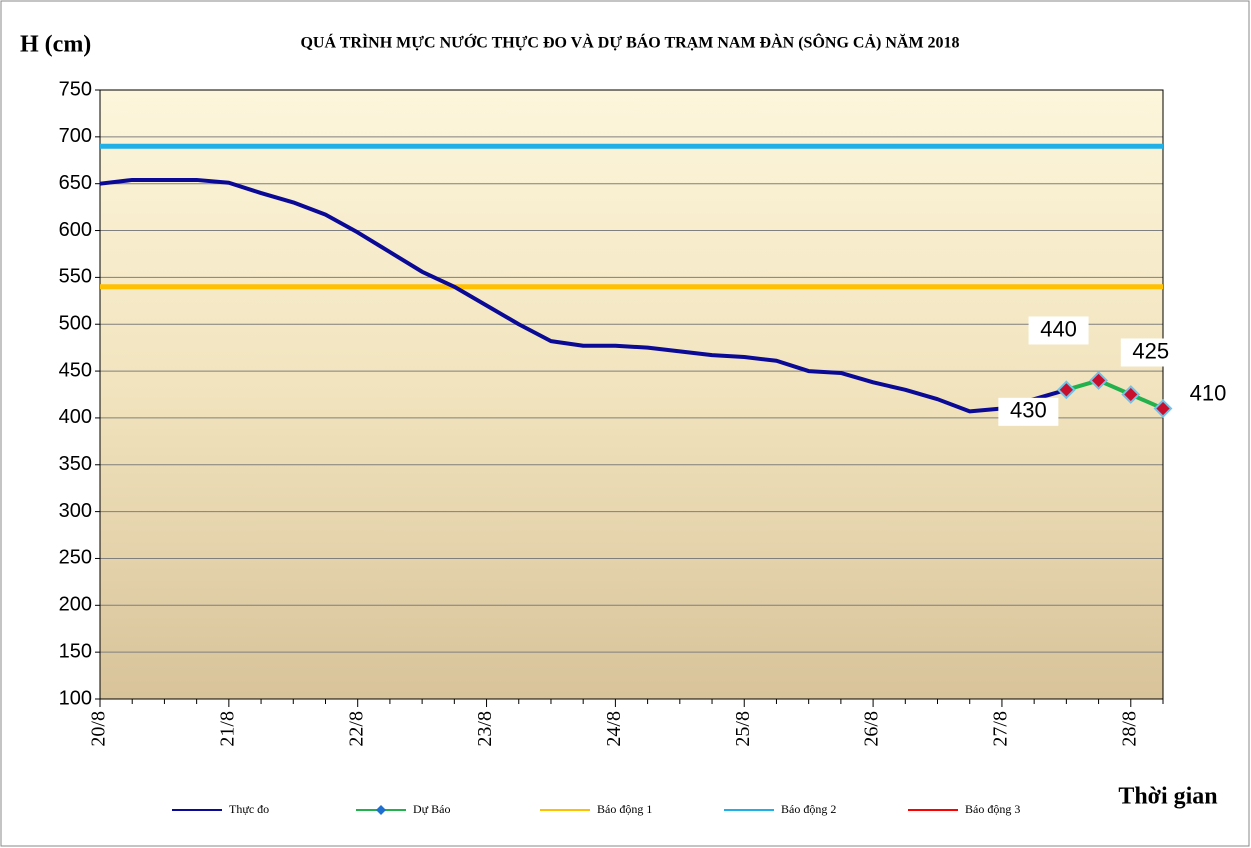 The width and height of the screenshot is (1251, 848). What do you see at coordinates (75, 698) in the screenshot?
I see `y-tick-label: 100` at bounding box center [75, 698].